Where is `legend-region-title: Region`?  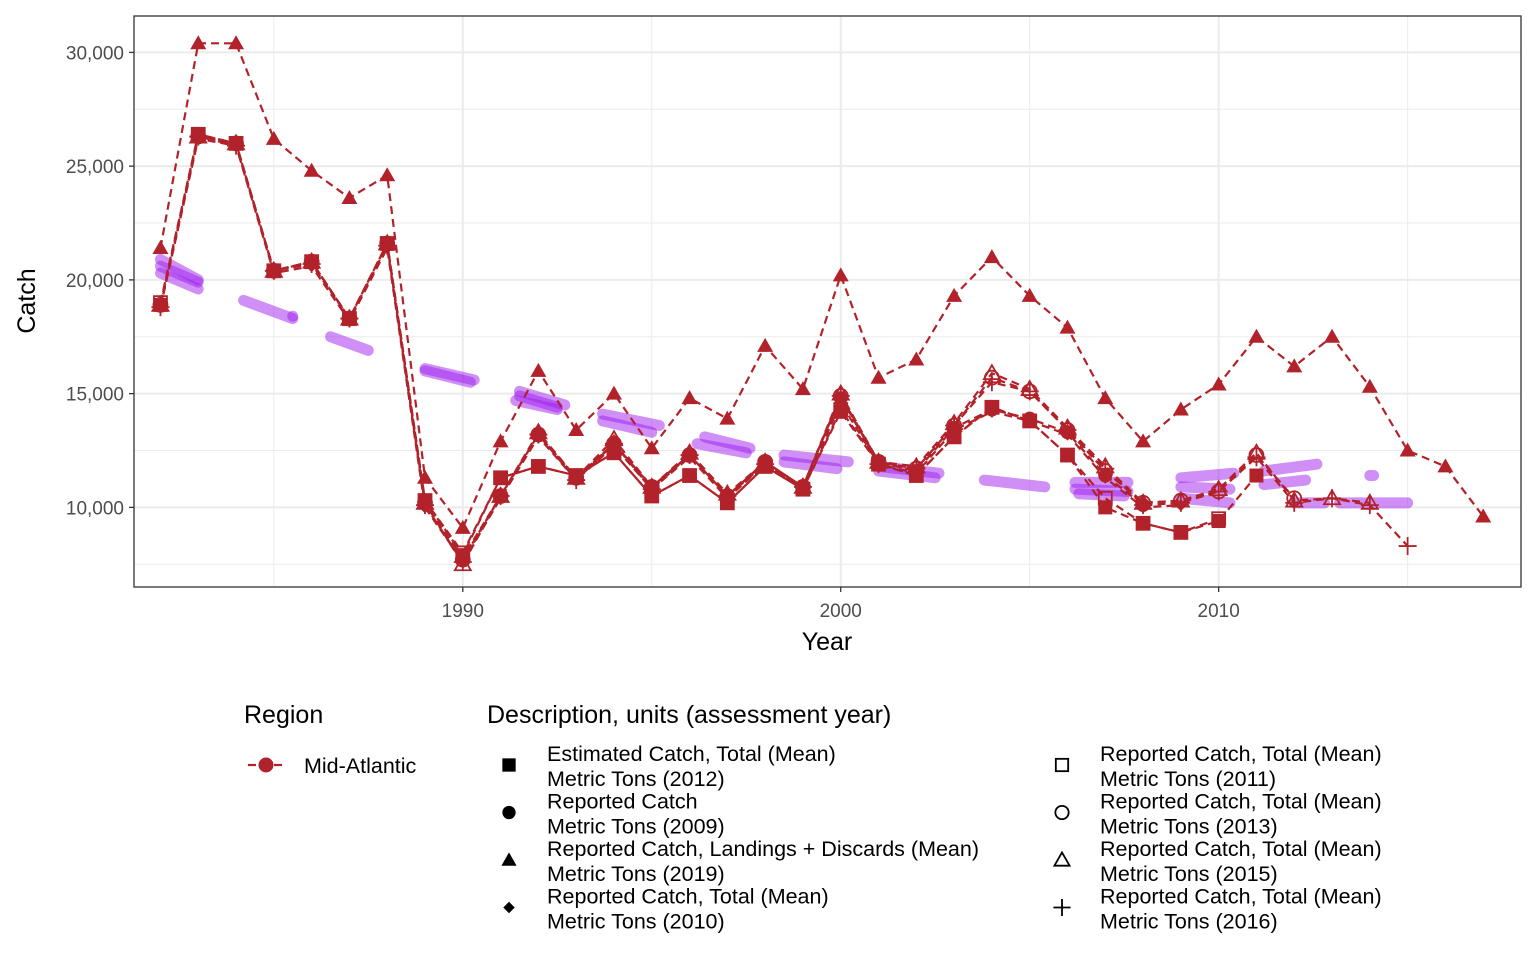
legend-region-title: Region is located at coordinates (283, 715).